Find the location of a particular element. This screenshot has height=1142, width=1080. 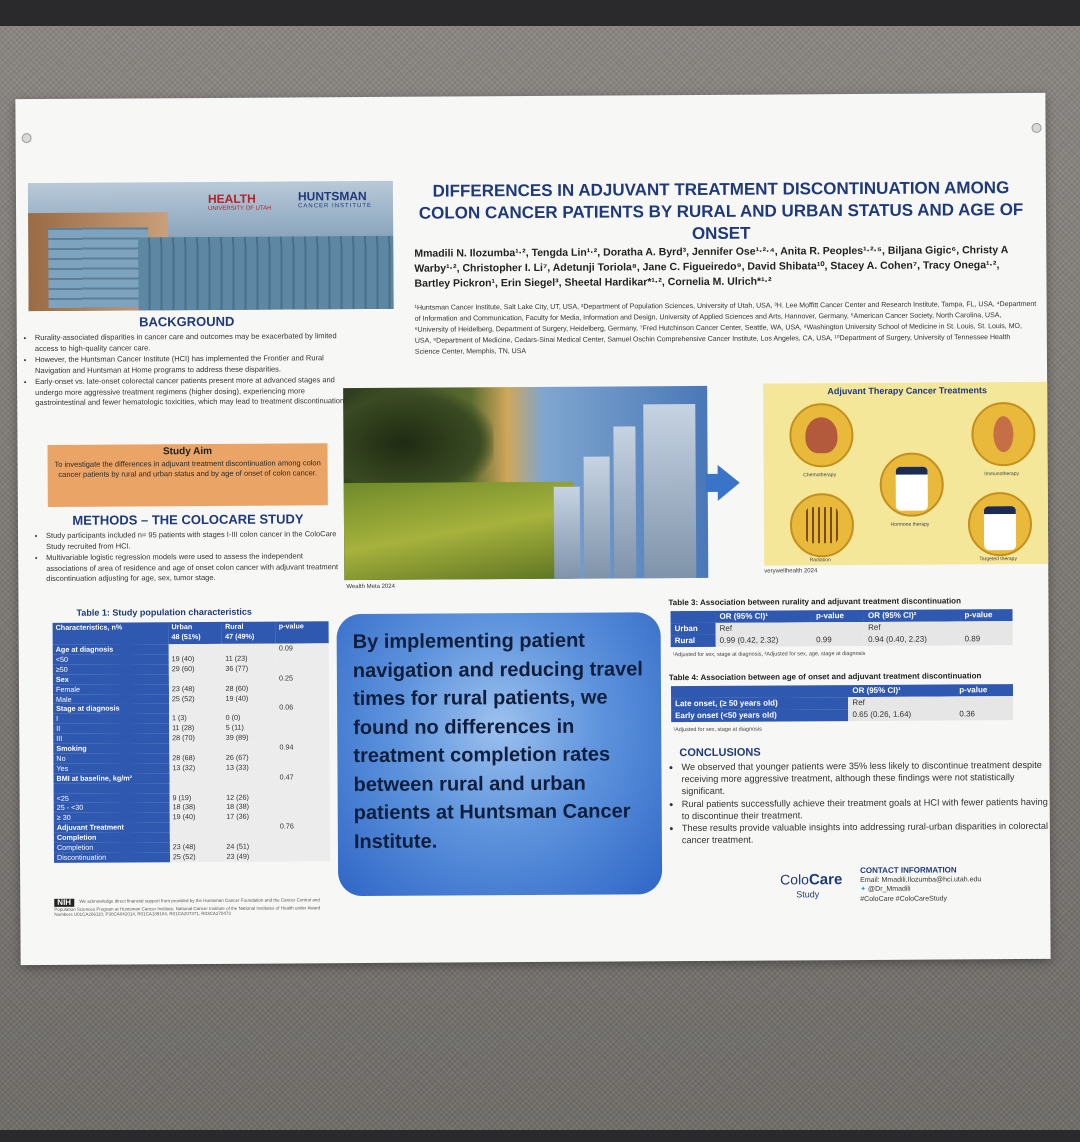

row-label: Urban is located at coordinates (693, 629).